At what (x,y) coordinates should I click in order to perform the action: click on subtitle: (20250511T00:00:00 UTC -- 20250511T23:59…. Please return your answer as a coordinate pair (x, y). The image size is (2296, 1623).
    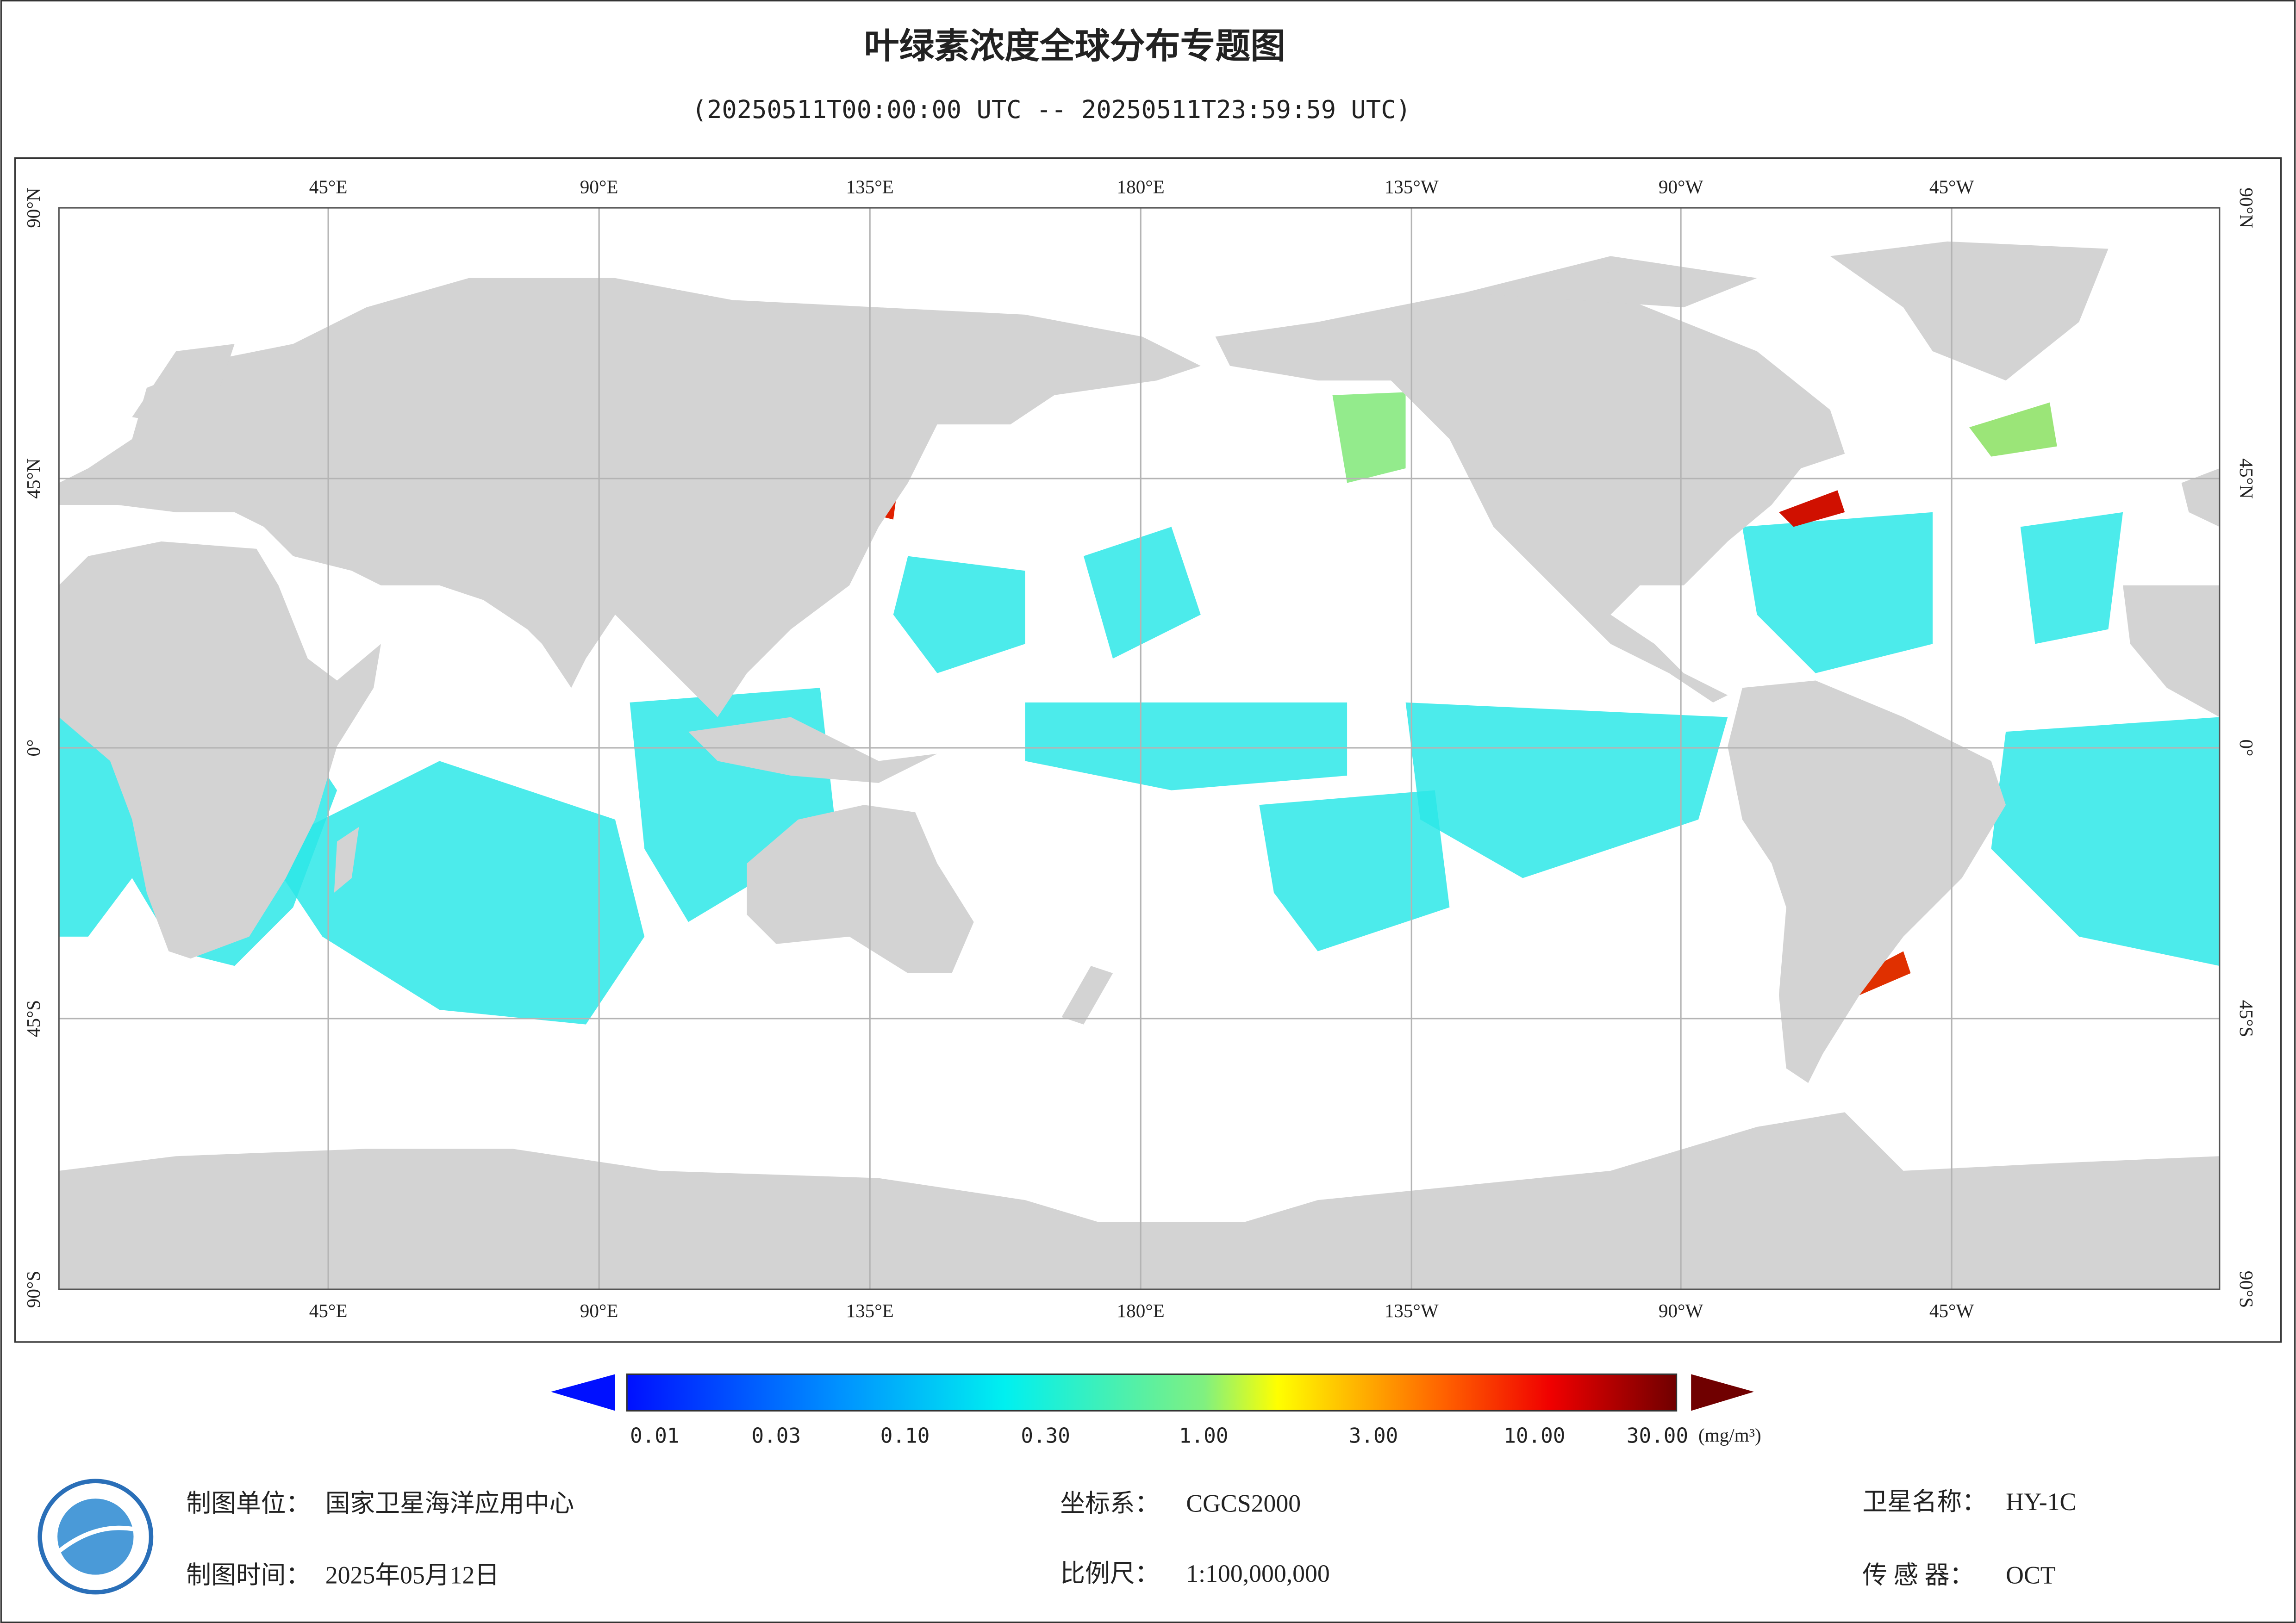
    Looking at the image, I should click on (1051, 109).